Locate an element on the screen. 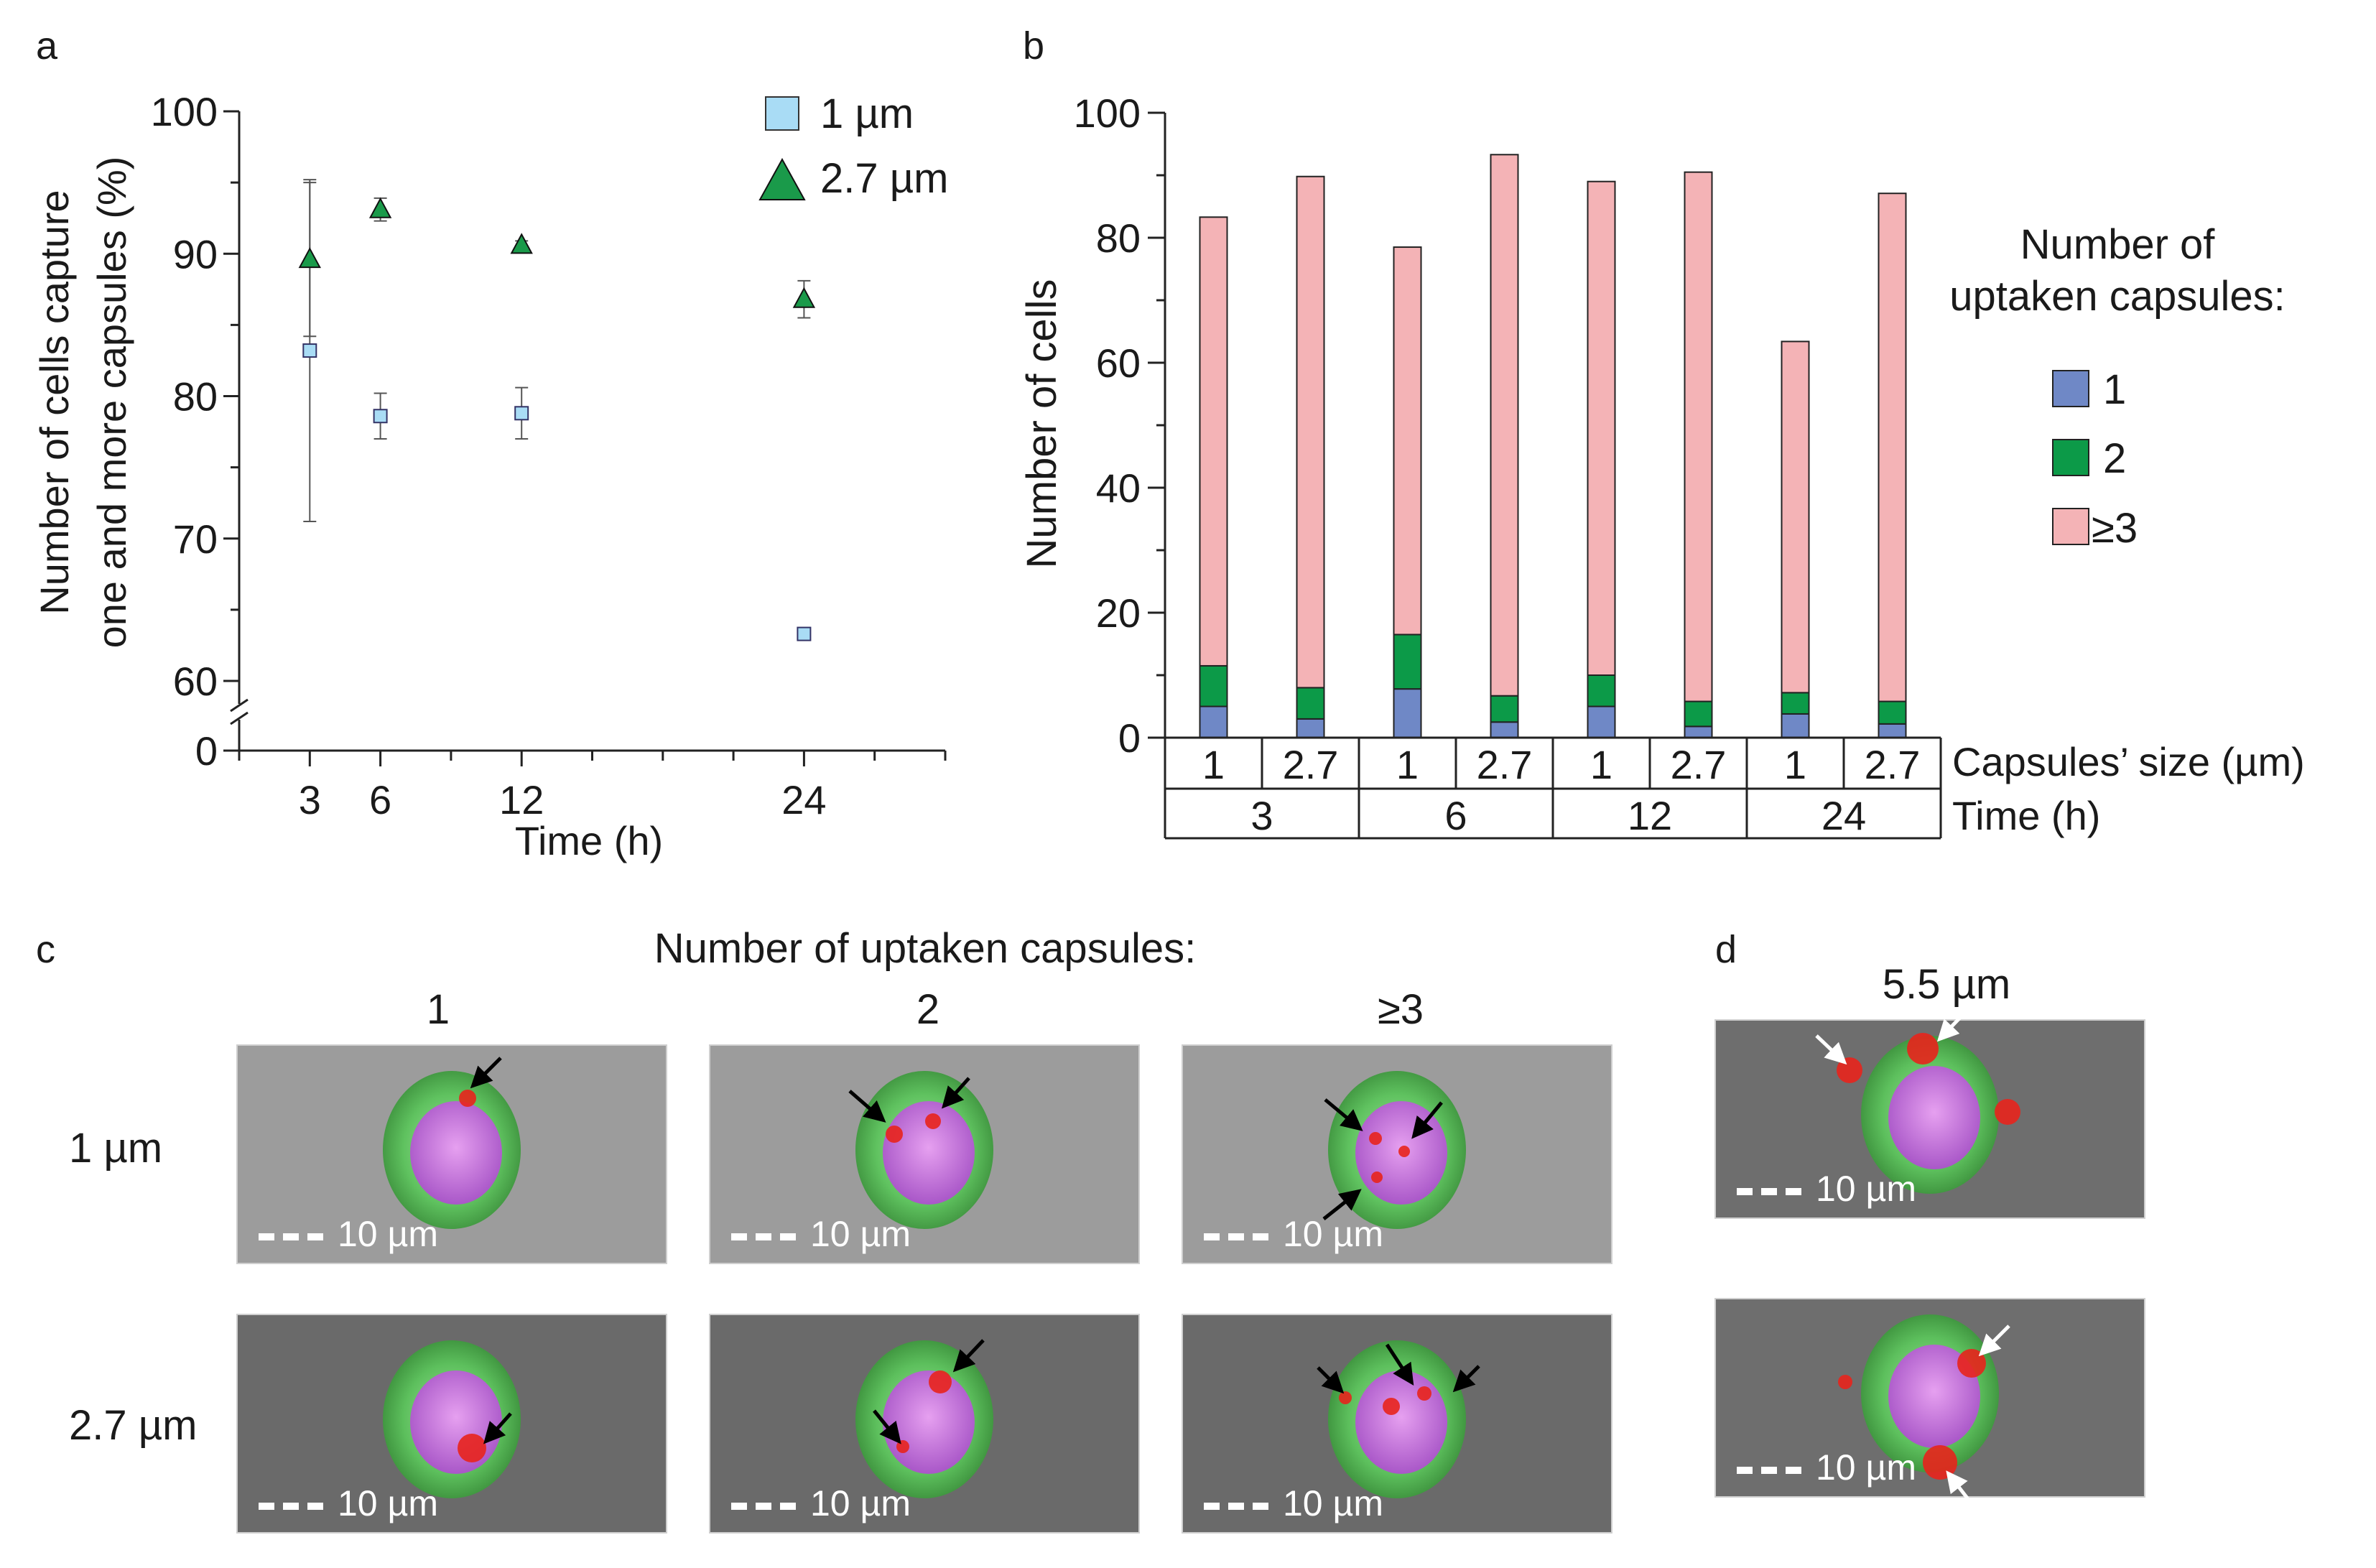 The image size is (2376, 1568). time-label: 3 is located at coordinates (1261, 816).